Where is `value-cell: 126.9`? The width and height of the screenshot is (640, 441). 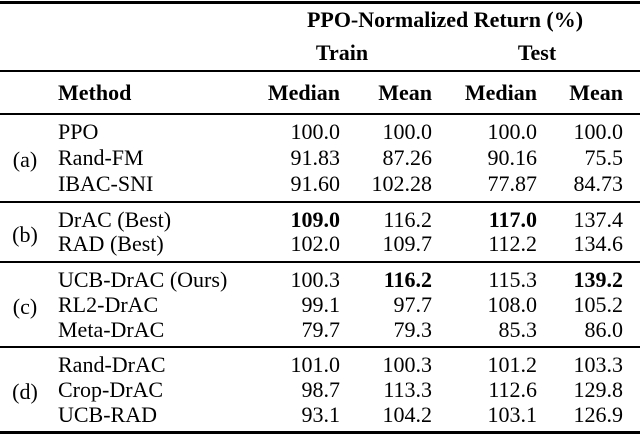 value-cell: 126.9 is located at coordinates (598, 414).